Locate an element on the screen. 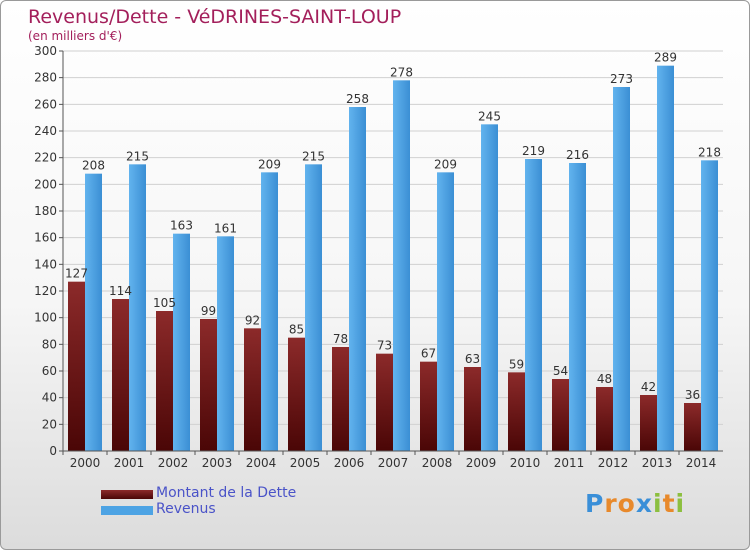  data-label-revenus-2003: 161 is located at coordinates (225, 228).